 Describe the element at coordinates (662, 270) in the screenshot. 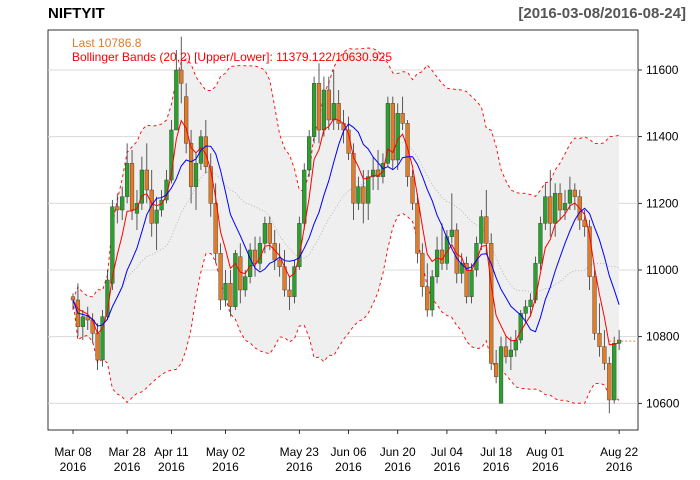

I see `y-tick-label: 11000` at that location.